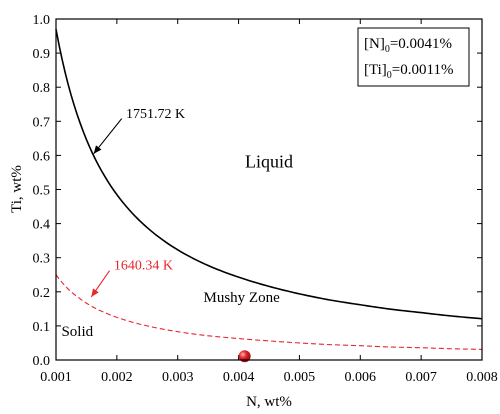 This screenshot has height=414, width=500. Describe the element at coordinates (42, 361) in the screenshot. I see `y-tick-label: 0.0` at that location.